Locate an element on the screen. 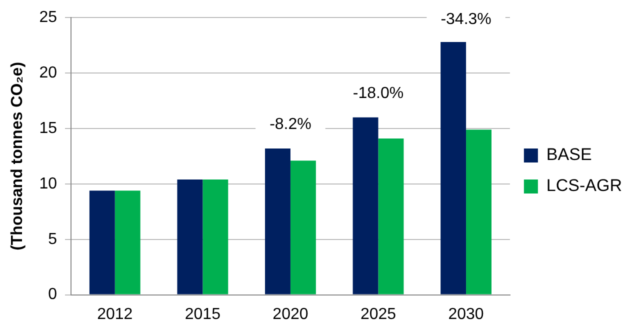 The width and height of the screenshot is (636, 336). x-tick-label: 2020 is located at coordinates (290, 314).